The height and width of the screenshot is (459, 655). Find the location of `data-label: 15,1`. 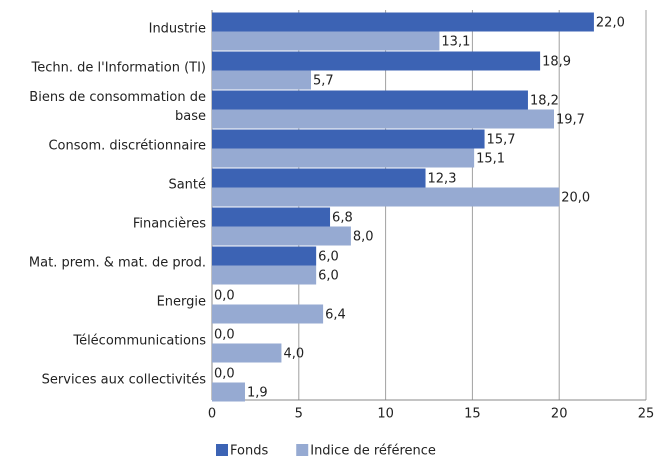

data-label: 15,1 is located at coordinates (490, 159).